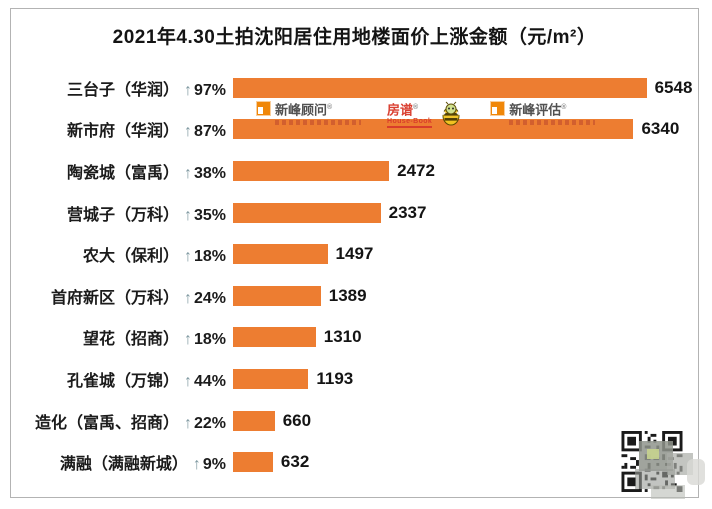 The height and width of the screenshot is (509, 712). Describe the element at coordinates (209, 173) in the screenshot. I see `row-pct: 38%` at that location.